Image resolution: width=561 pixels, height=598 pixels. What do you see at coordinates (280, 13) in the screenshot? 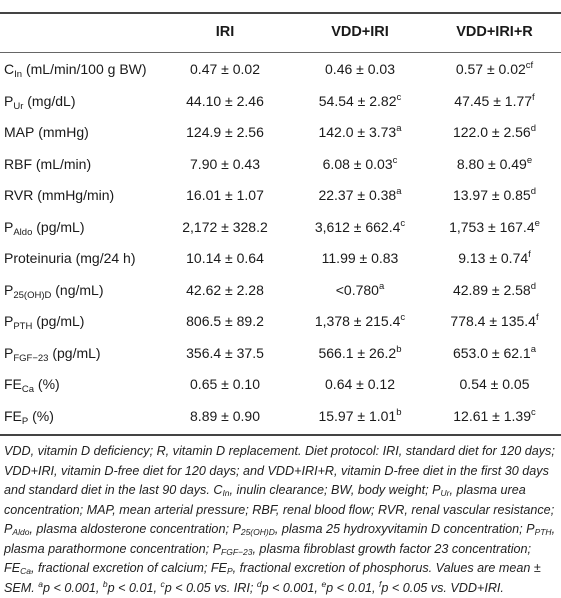
I see `top-rule` at bounding box center [280, 13].